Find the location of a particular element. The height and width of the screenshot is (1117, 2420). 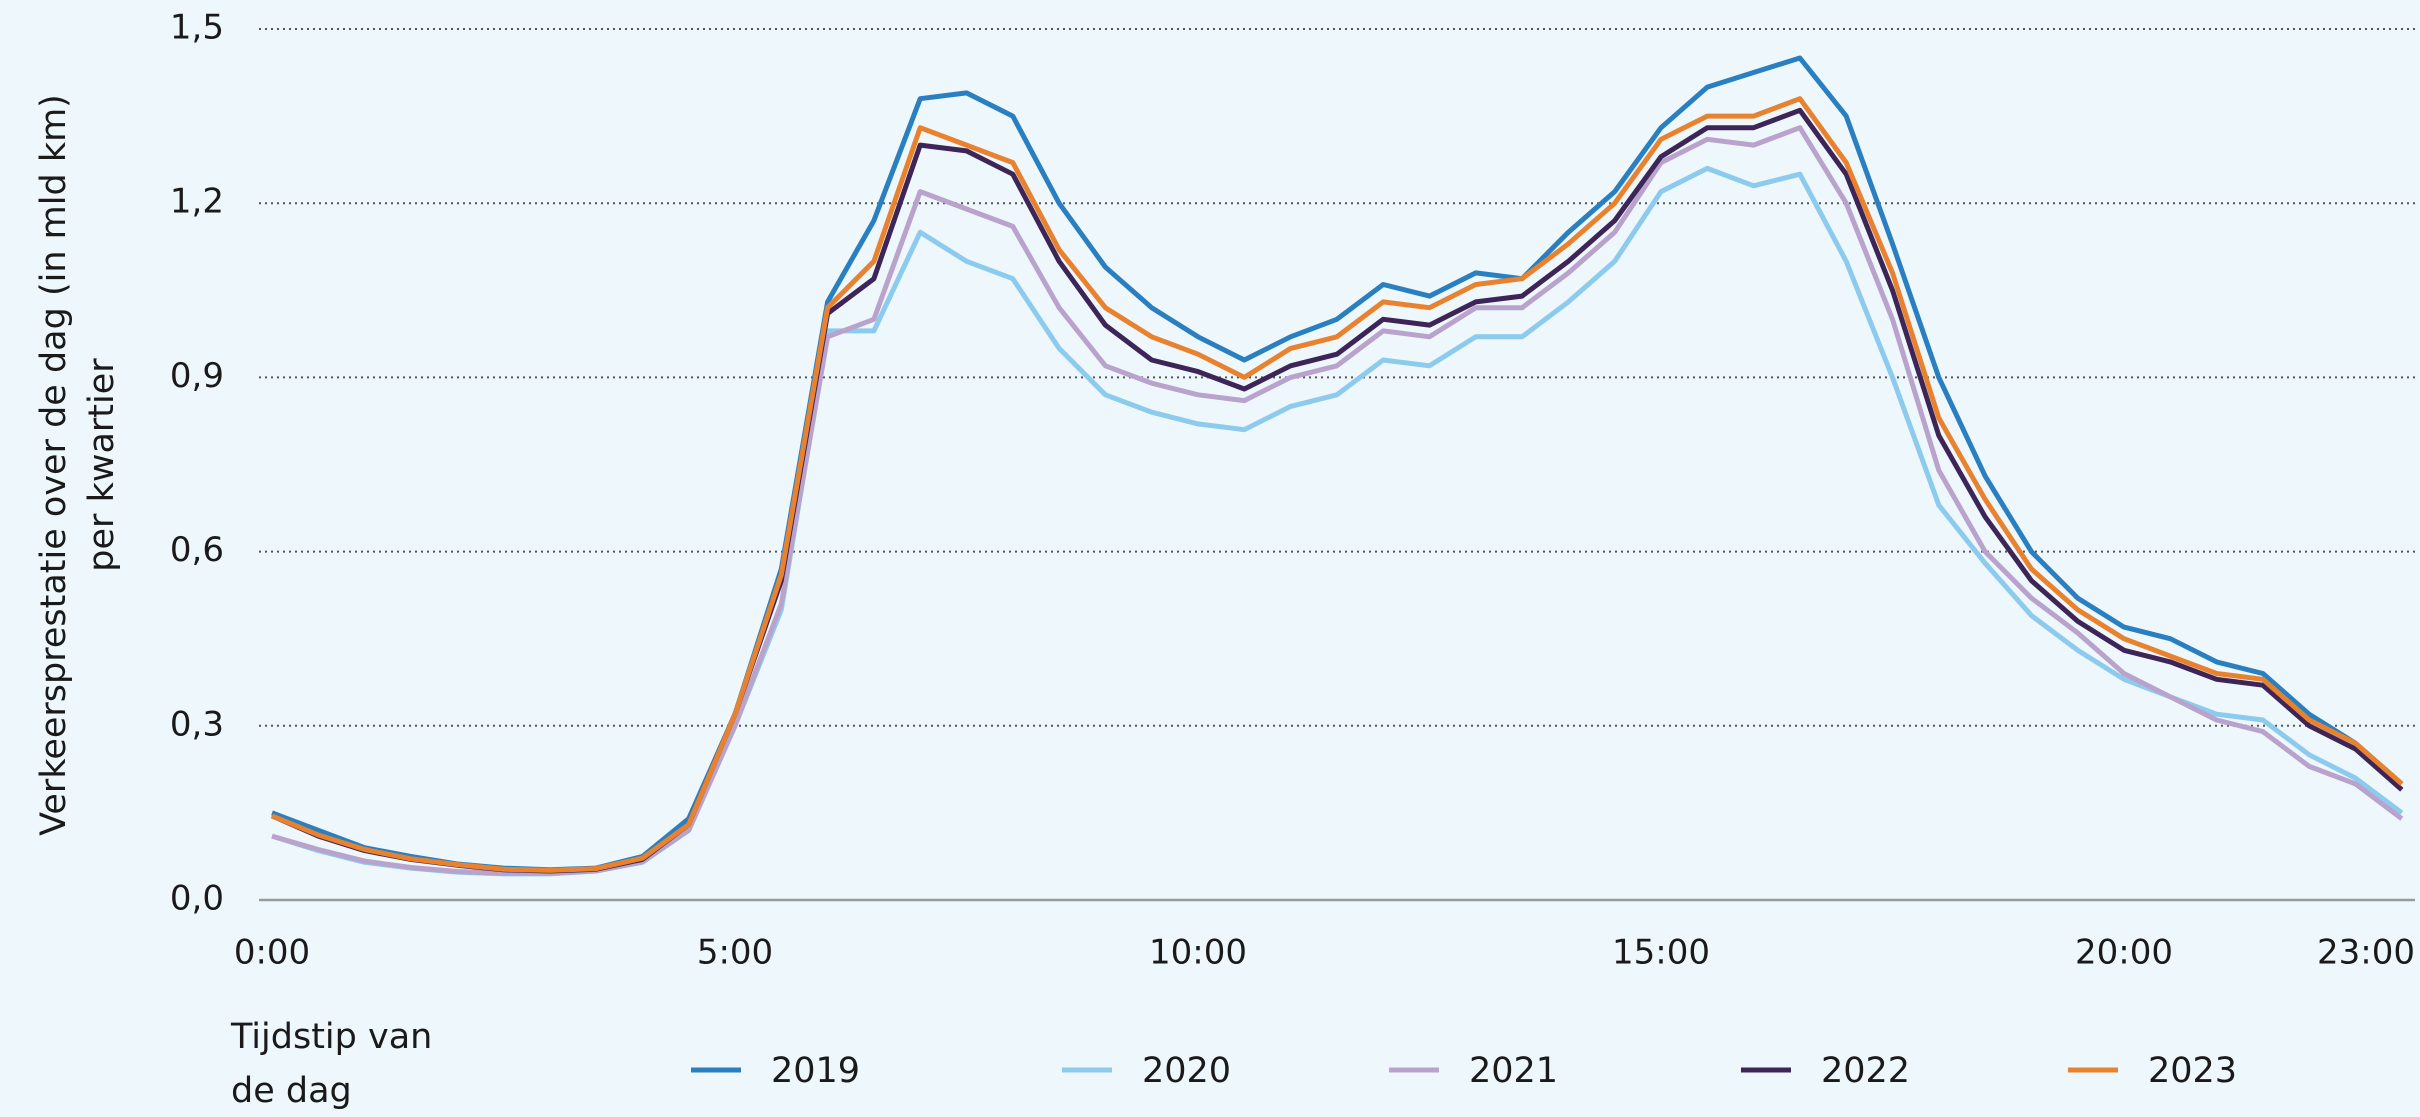

legend-label: 2023 is located at coordinates (2192, 1071).